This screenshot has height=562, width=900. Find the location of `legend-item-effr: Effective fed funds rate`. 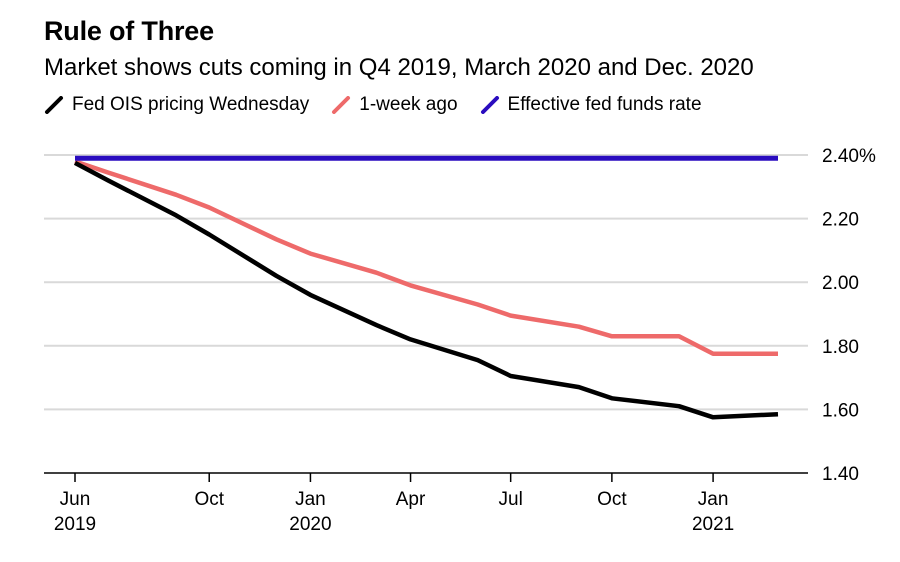

legend-item-effr: Effective fed funds rate is located at coordinates (591, 105).